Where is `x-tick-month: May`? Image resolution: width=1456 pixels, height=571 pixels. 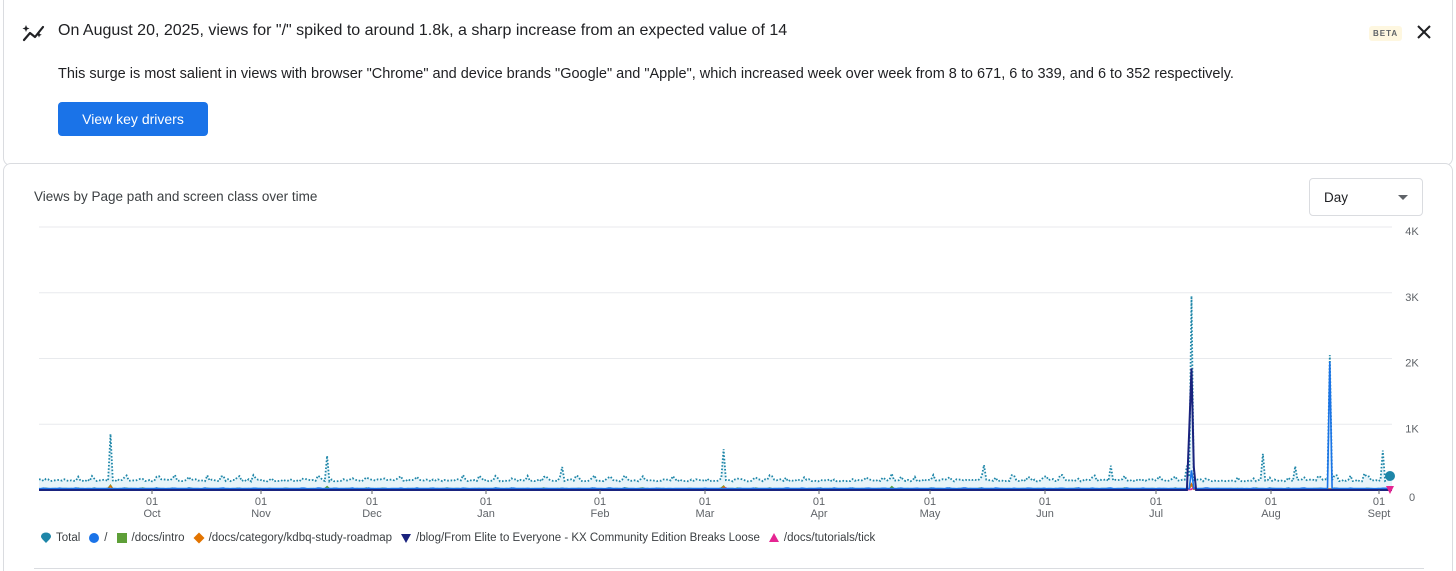
x-tick-month: May is located at coordinates (930, 514).